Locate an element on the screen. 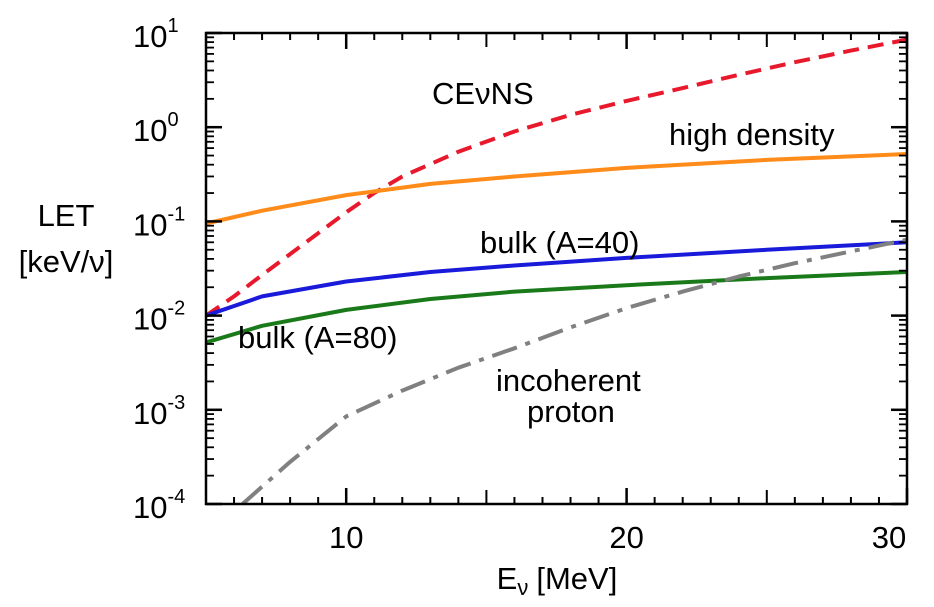 This screenshot has height=607, width=934. x-tick-label: 10 is located at coordinates (346, 537).